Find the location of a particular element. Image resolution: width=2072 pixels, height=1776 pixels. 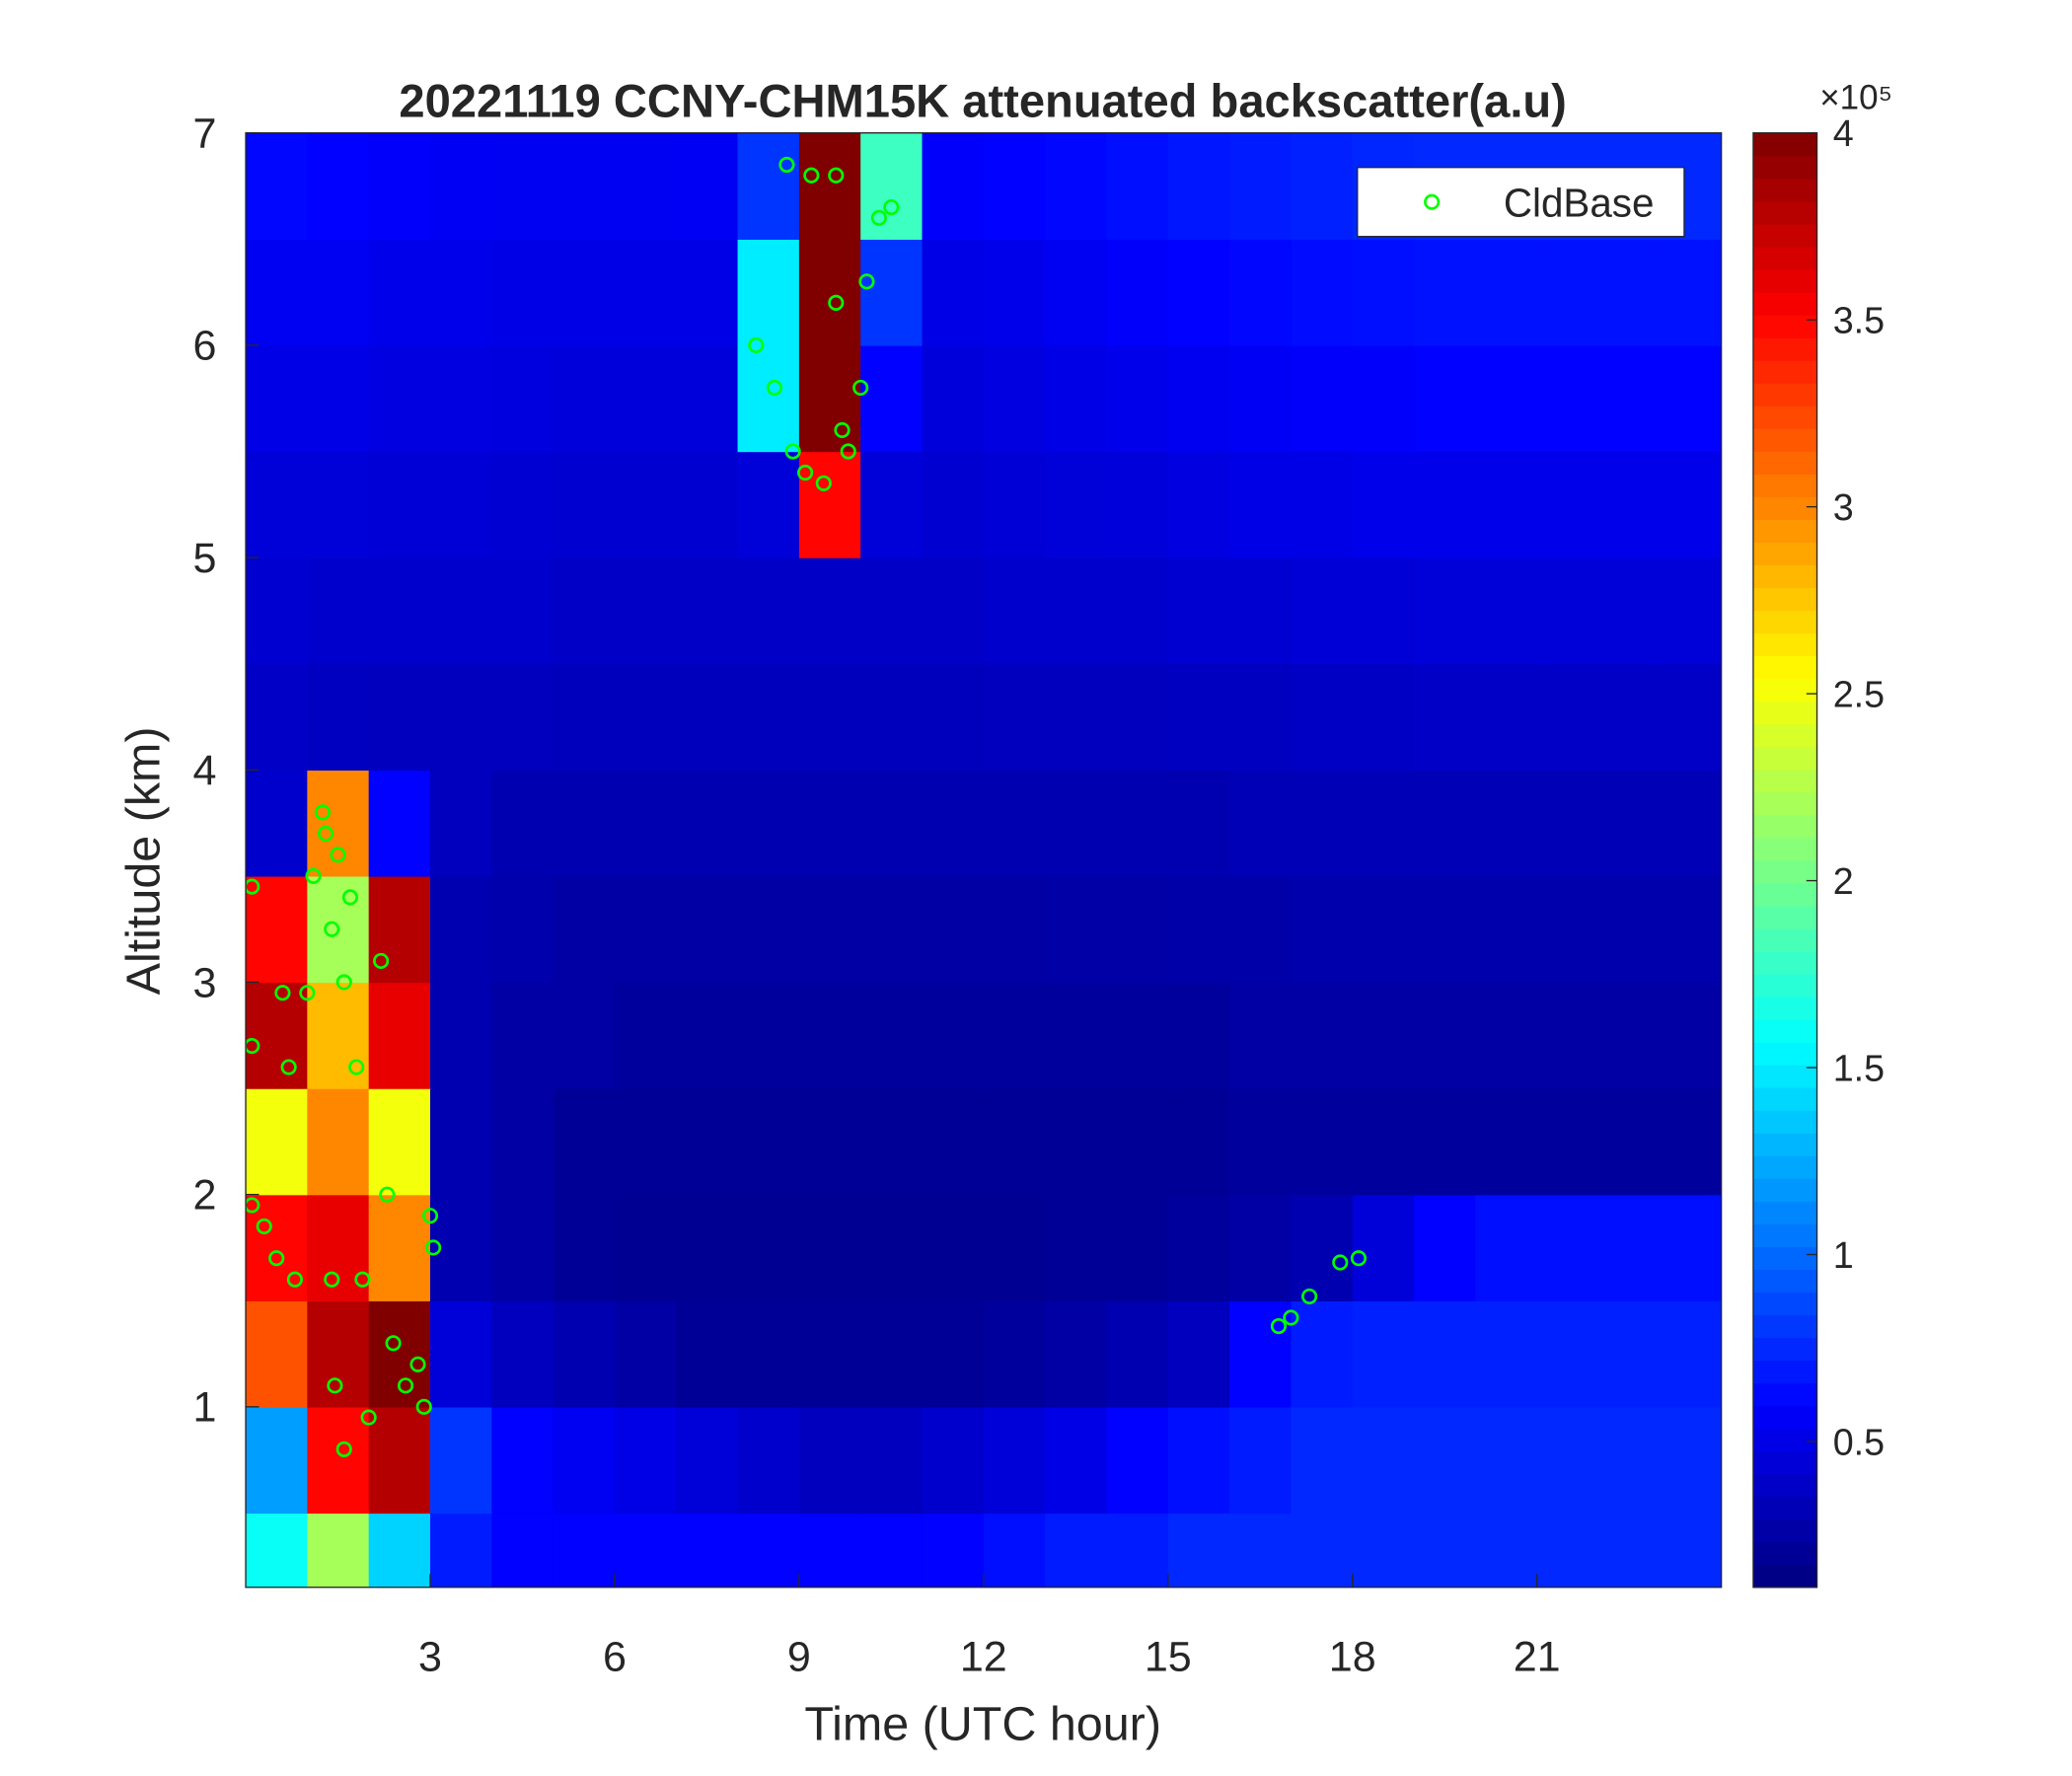

x-tick-label: 6 is located at coordinates (615, 1658).